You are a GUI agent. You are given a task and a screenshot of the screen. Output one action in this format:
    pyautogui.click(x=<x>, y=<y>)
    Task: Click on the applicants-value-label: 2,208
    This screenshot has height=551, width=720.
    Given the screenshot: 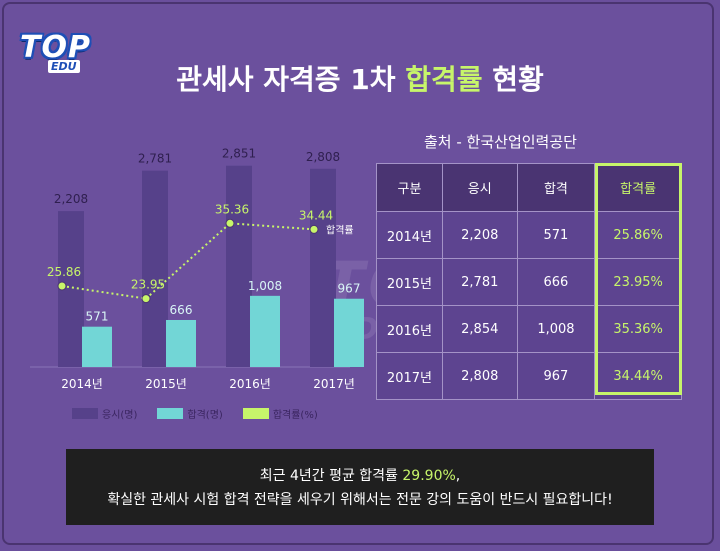 What is the action you would take?
    pyautogui.click(x=71, y=199)
    